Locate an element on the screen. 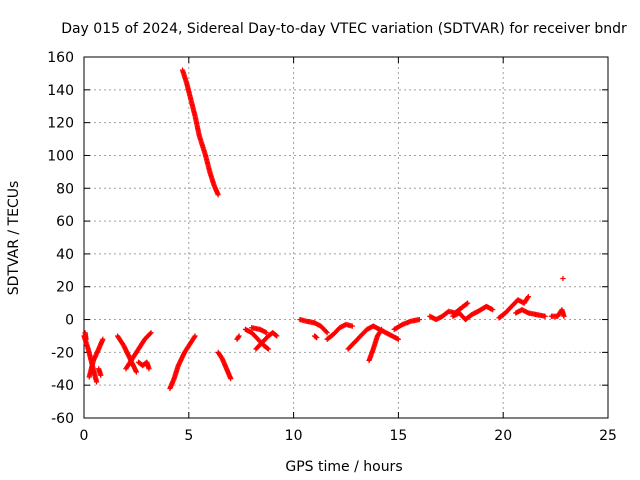 The height and width of the screenshot is (480, 640). x-tick-label: 5 is located at coordinates (188, 436).